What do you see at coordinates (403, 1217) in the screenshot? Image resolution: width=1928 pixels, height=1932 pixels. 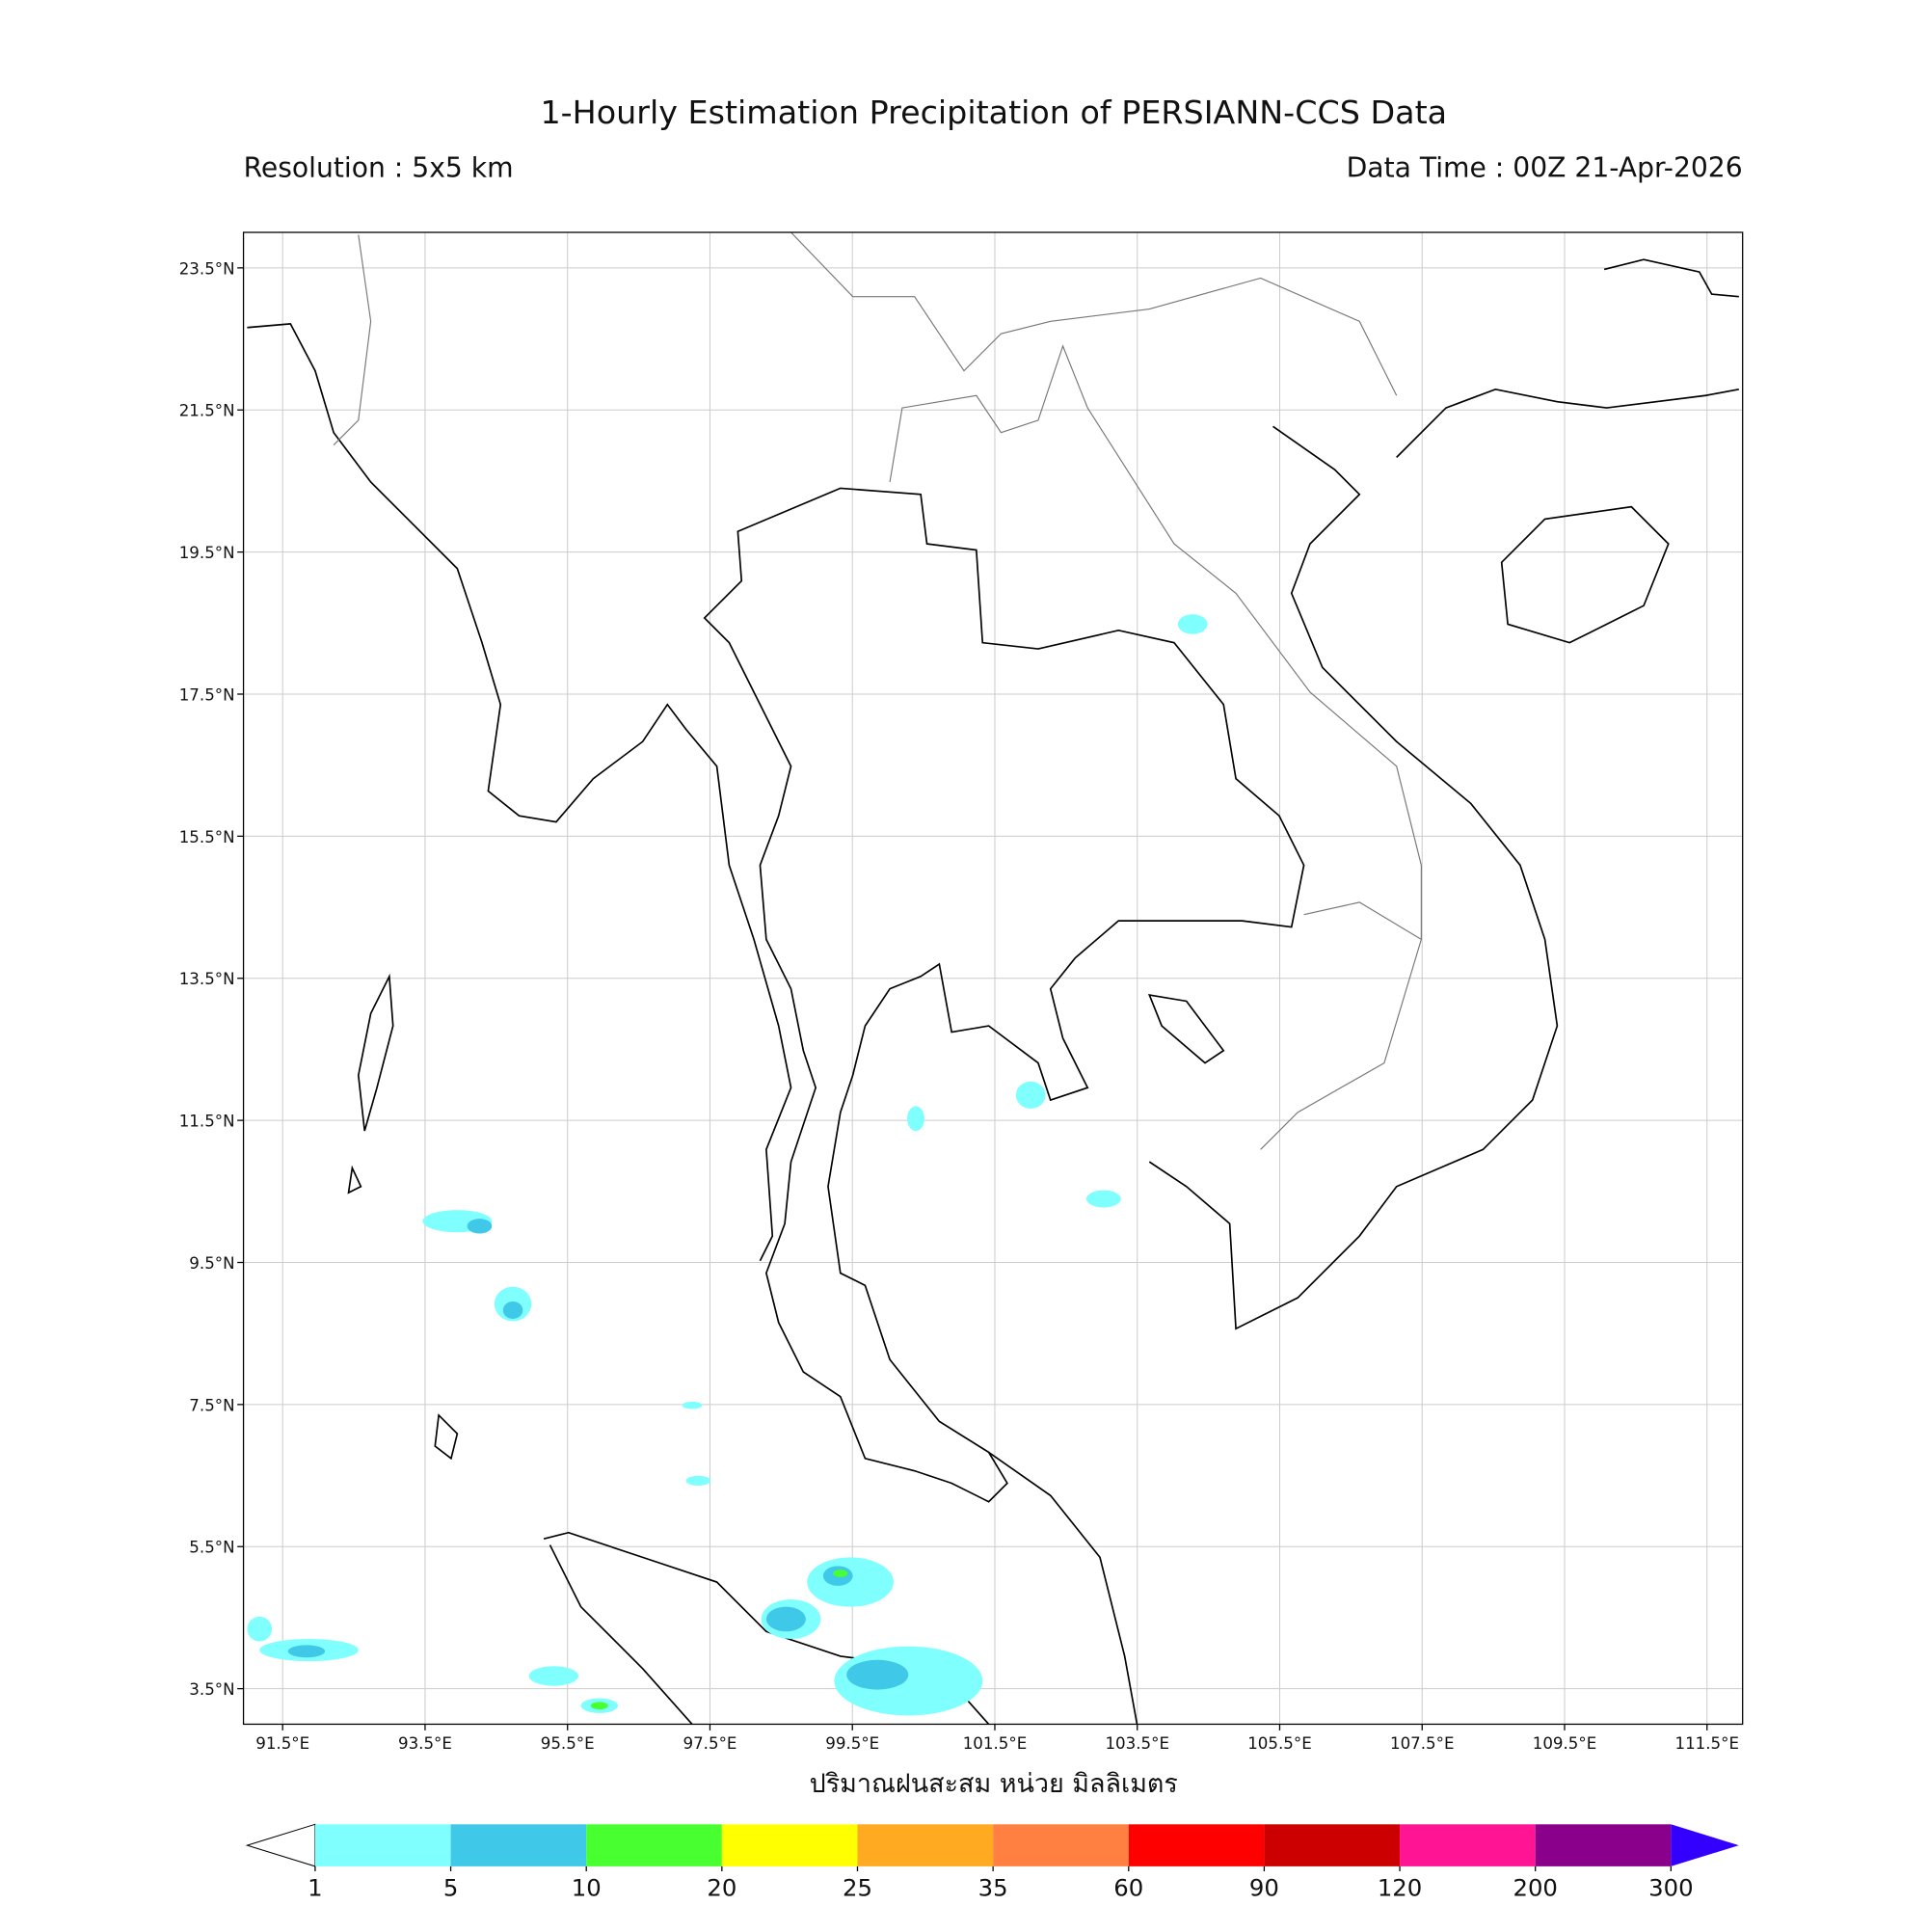 I see `andaman-islands` at bounding box center [403, 1217].